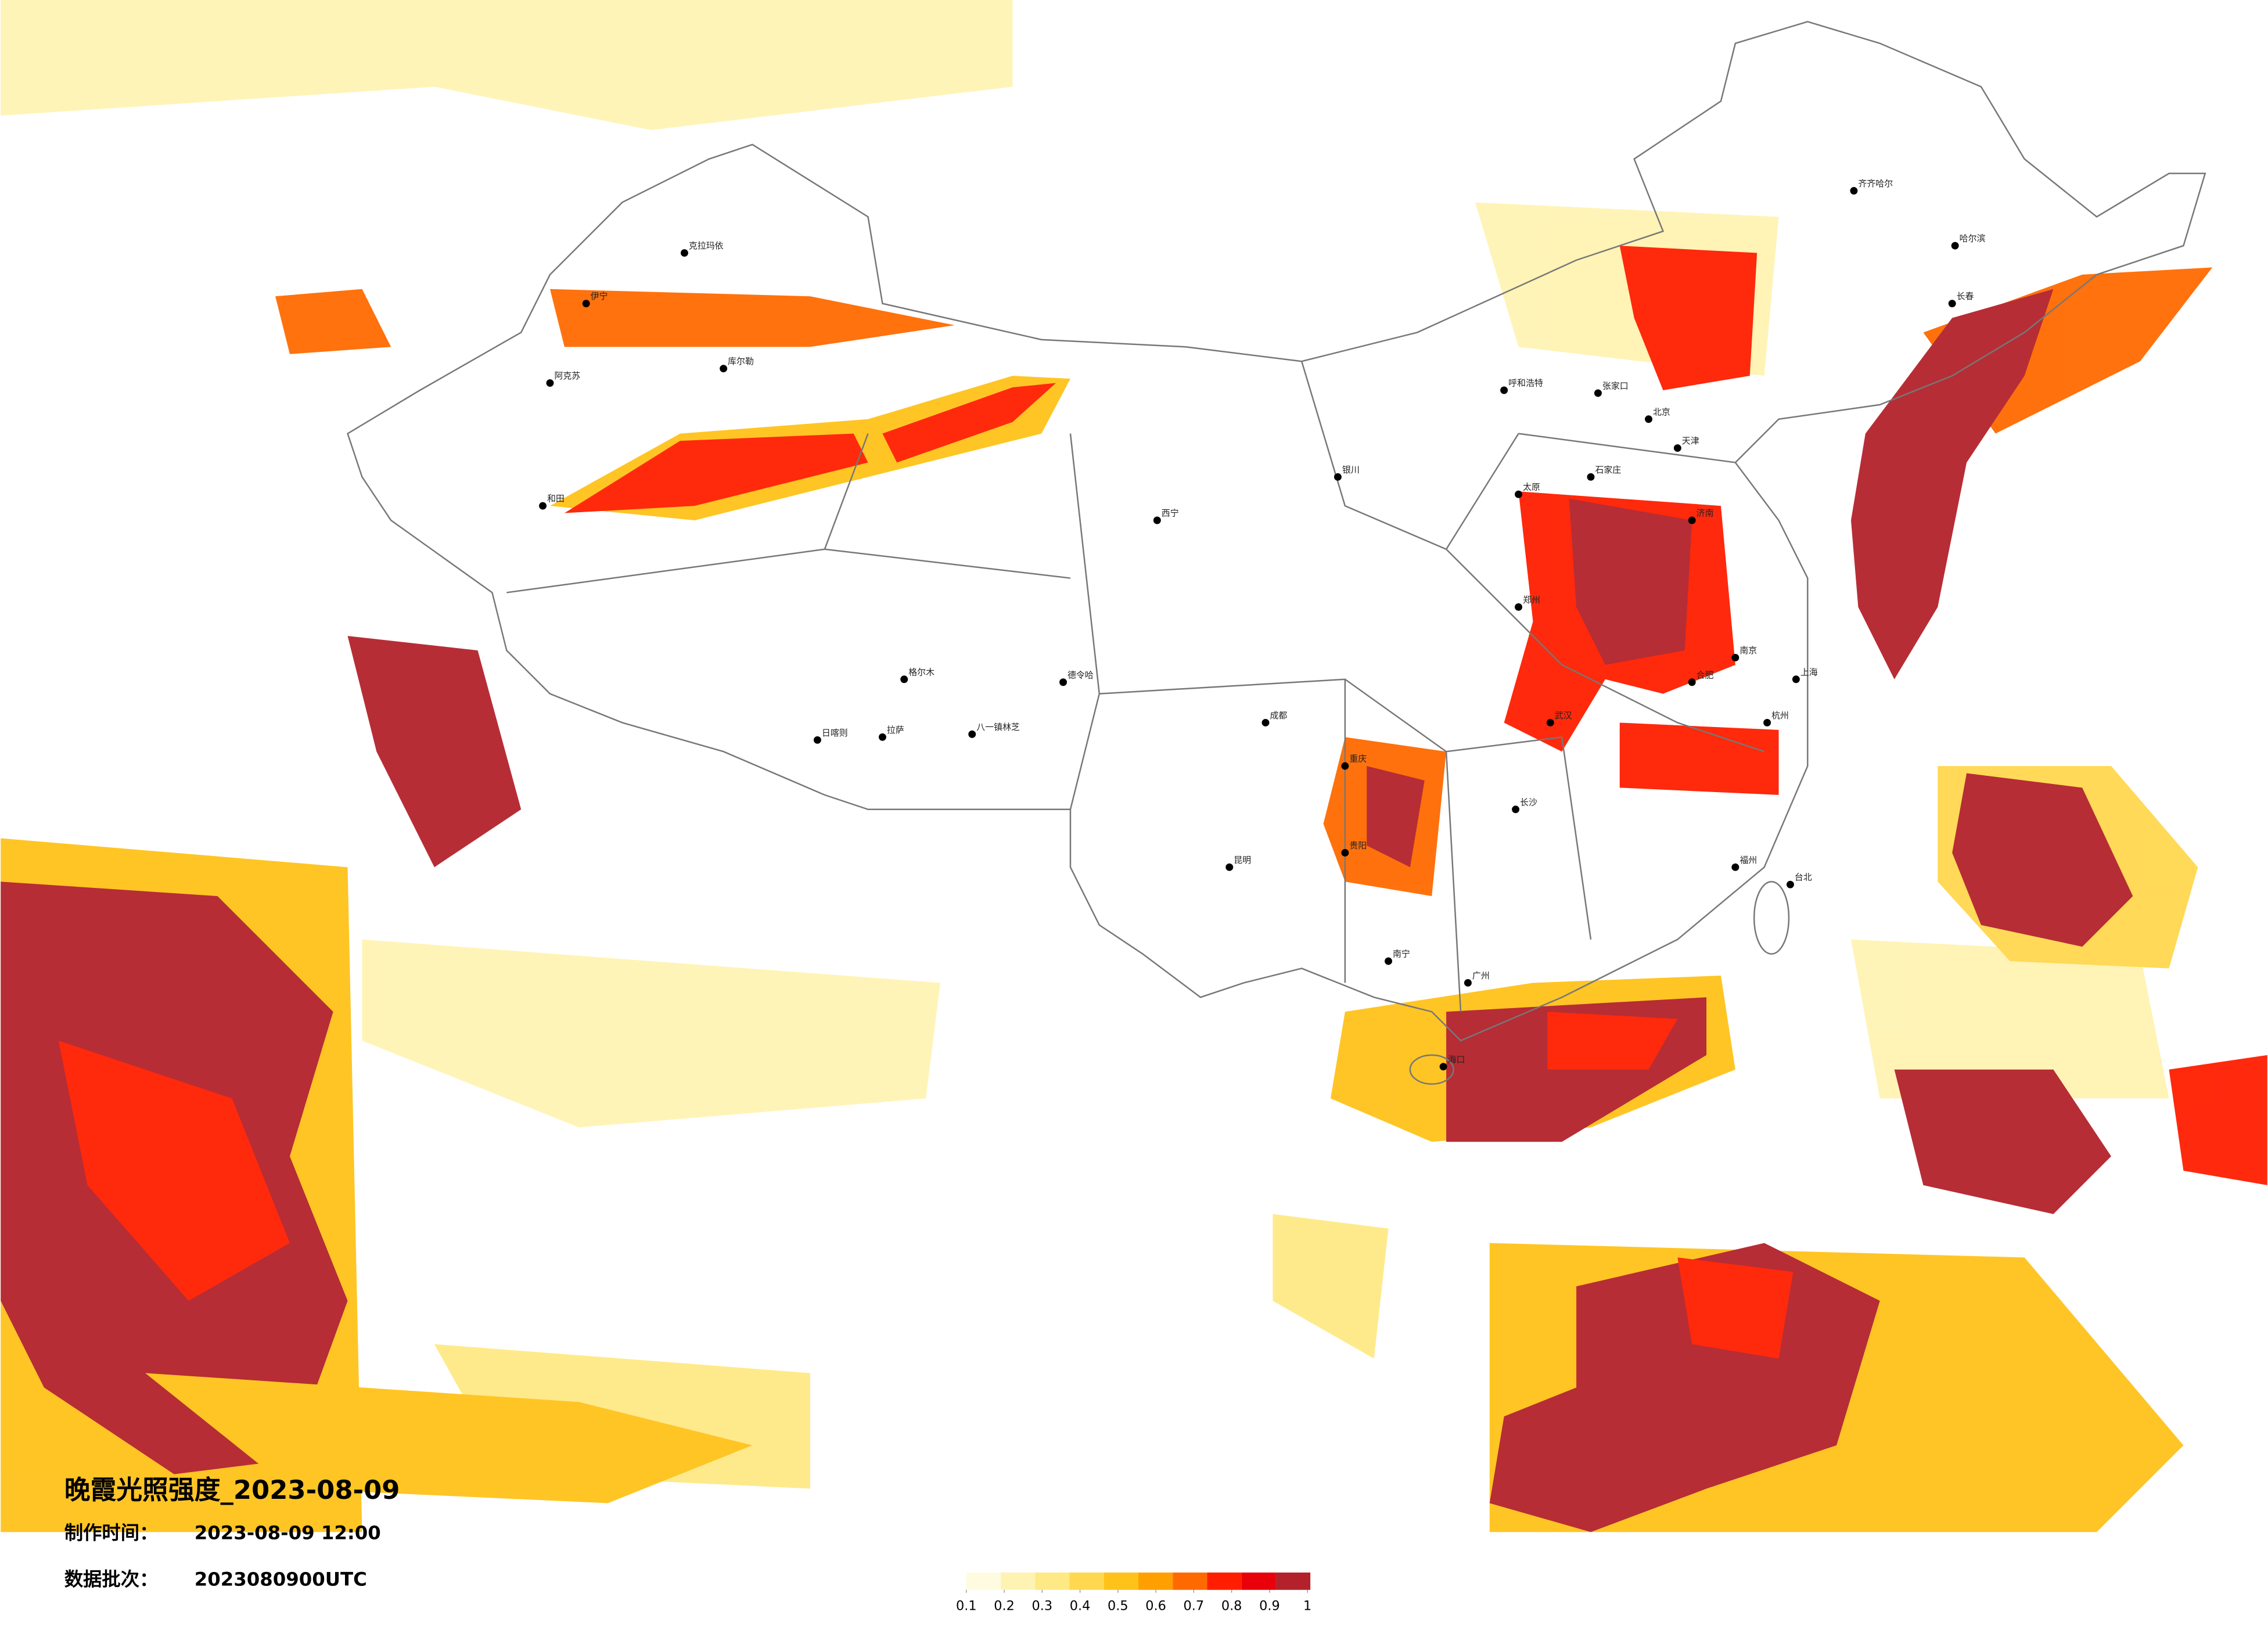 This screenshot has height=1626, width=2268. I want to click on made-time: 2023-08-09 12:00, so click(288, 1533).